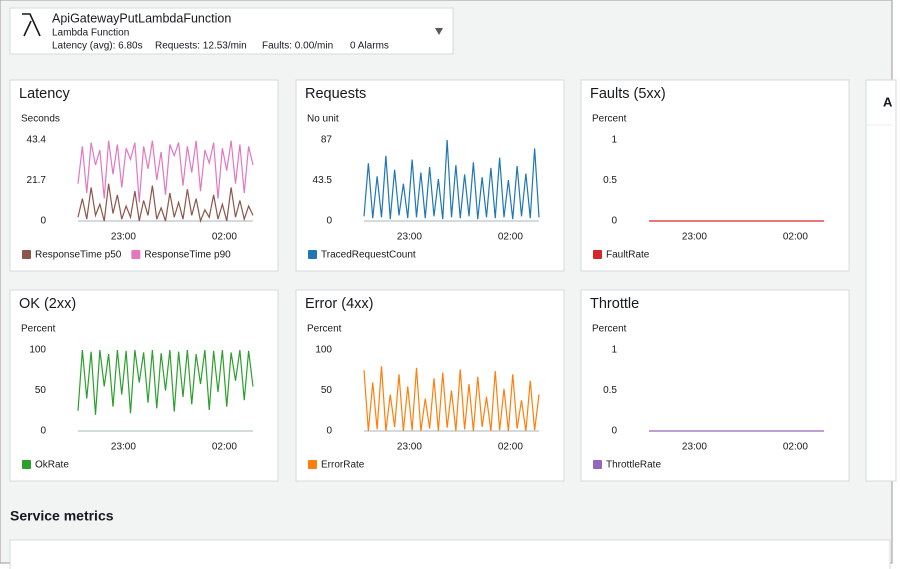 This screenshot has width=900, height=569. What do you see at coordinates (187, 255) in the screenshot?
I see `legend-label: ResponseTime p90` at bounding box center [187, 255].